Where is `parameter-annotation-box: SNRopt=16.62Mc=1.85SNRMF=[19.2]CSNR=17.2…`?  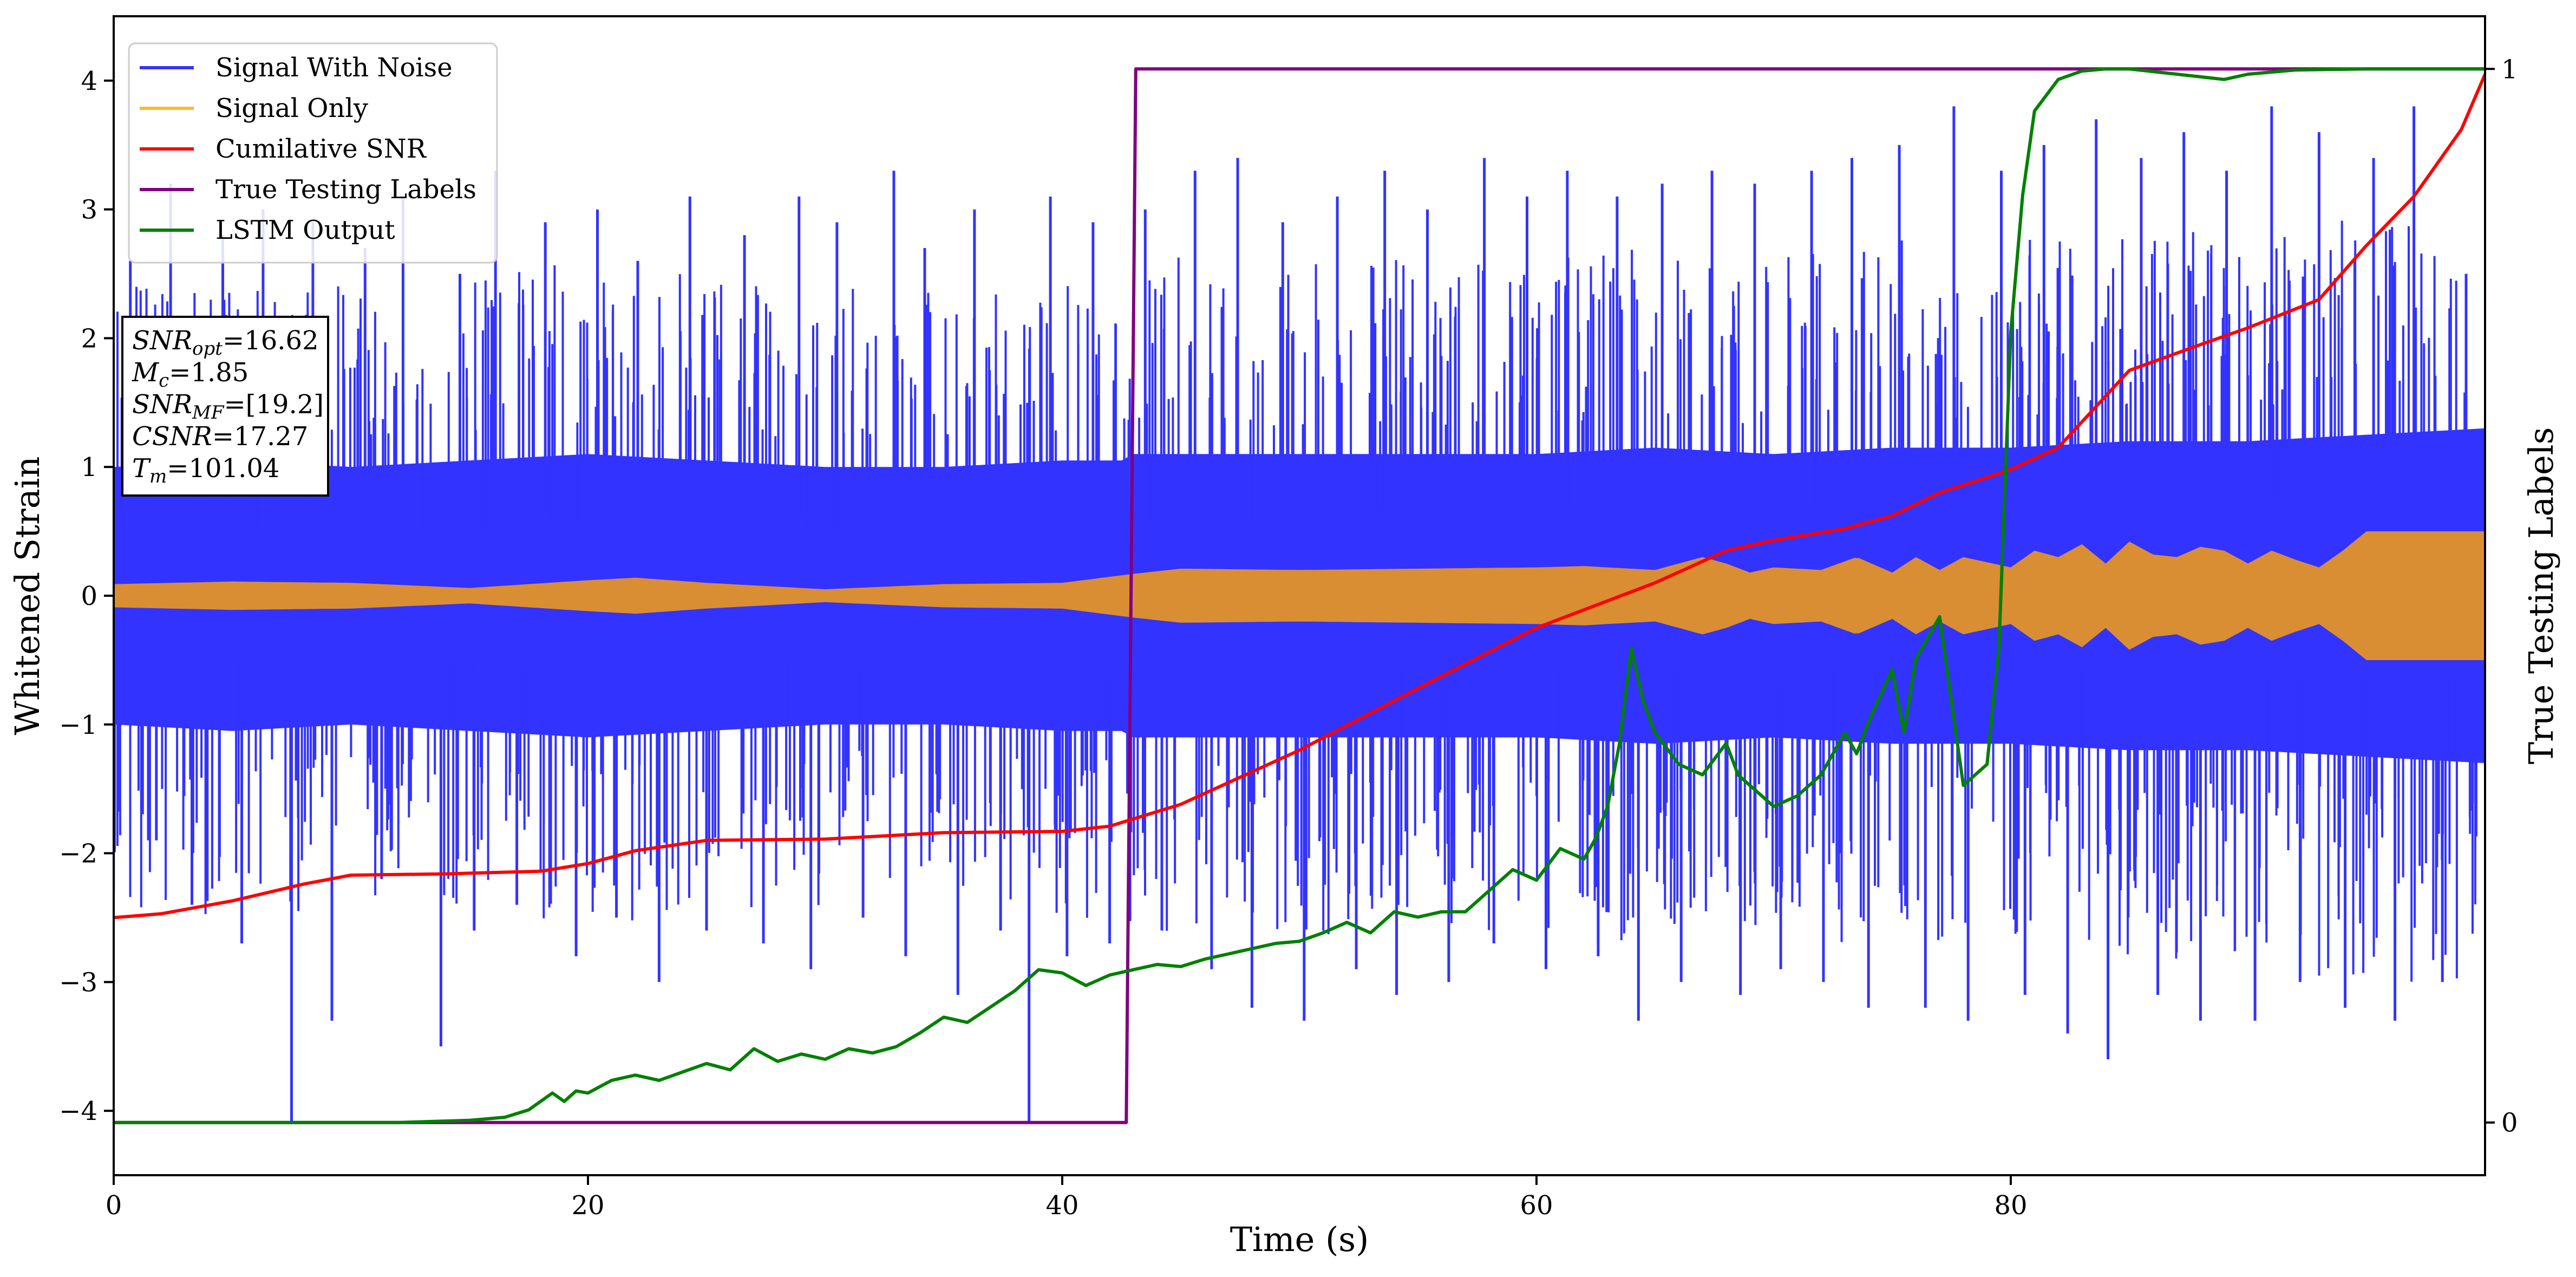 parameter-annotation-box: SNRopt=16.62Mc=1.85SNRMF=[19.2]CSNR=17.2… is located at coordinates (225, 406).